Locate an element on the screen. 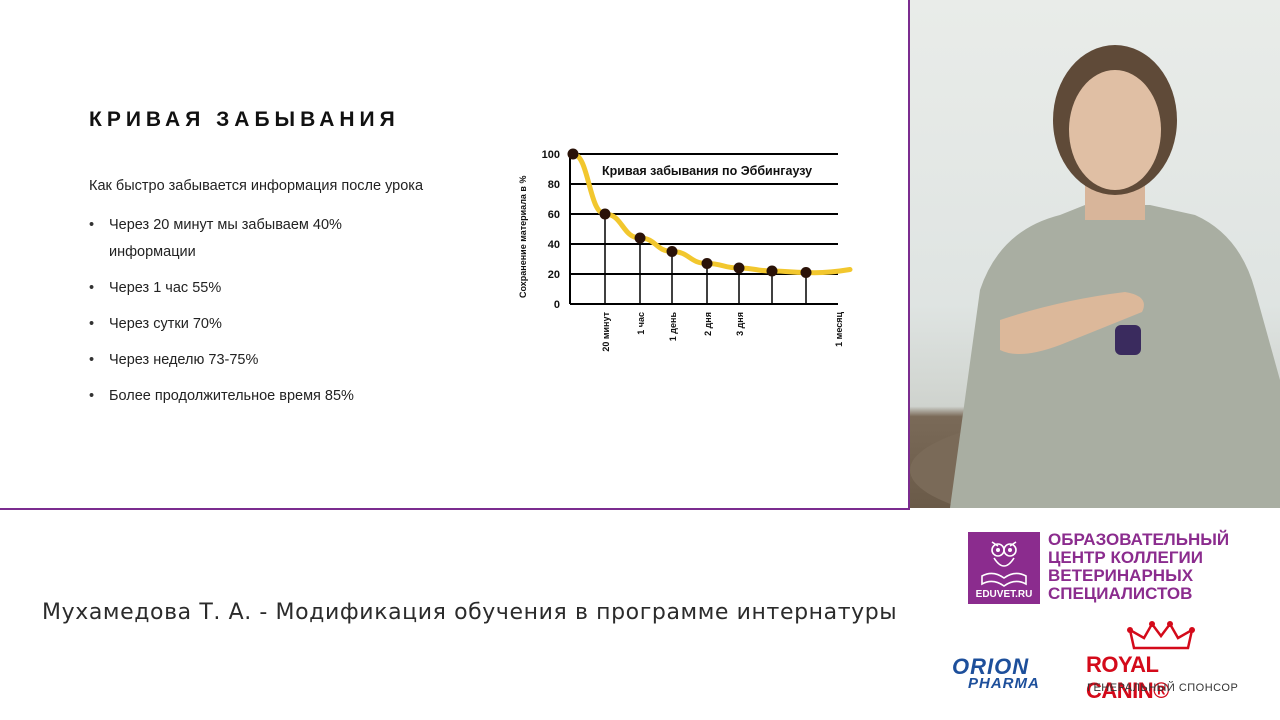 This screenshot has height=720, width=1280. chart-title-box is located at coordinates (708, 169).